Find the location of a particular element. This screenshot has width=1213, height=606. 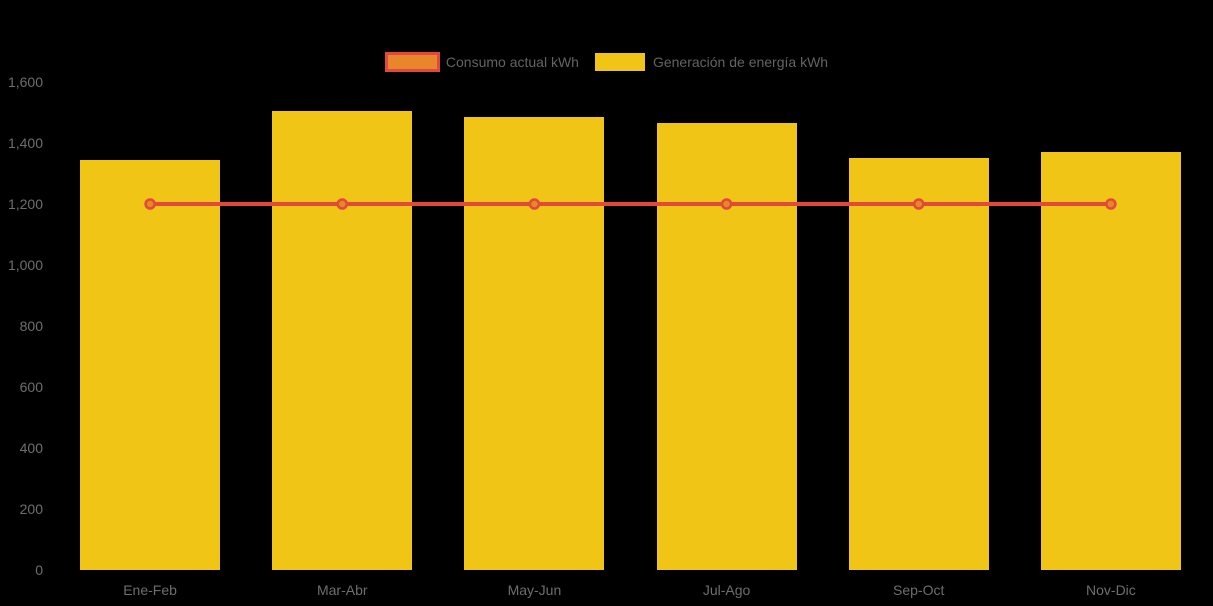

x-axis-label-Sep-Oct: Sep-Oct is located at coordinates (919, 590).